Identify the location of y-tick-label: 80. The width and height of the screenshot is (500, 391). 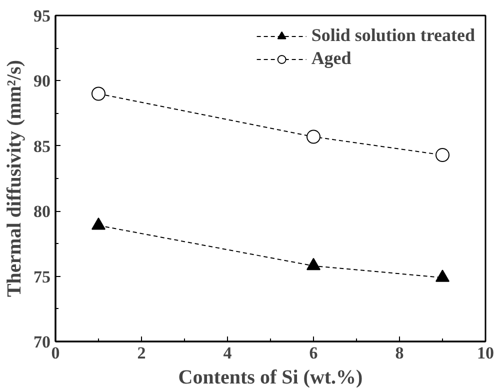
(42, 212).